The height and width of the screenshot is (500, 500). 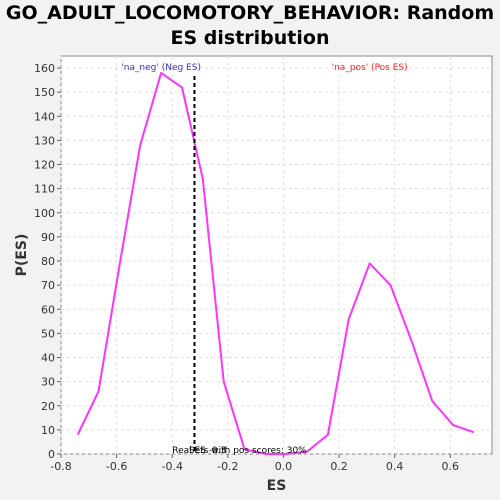 What do you see at coordinates (48, 309) in the screenshot?
I see `y-tick-label: 60` at bounding box center [48, 309].